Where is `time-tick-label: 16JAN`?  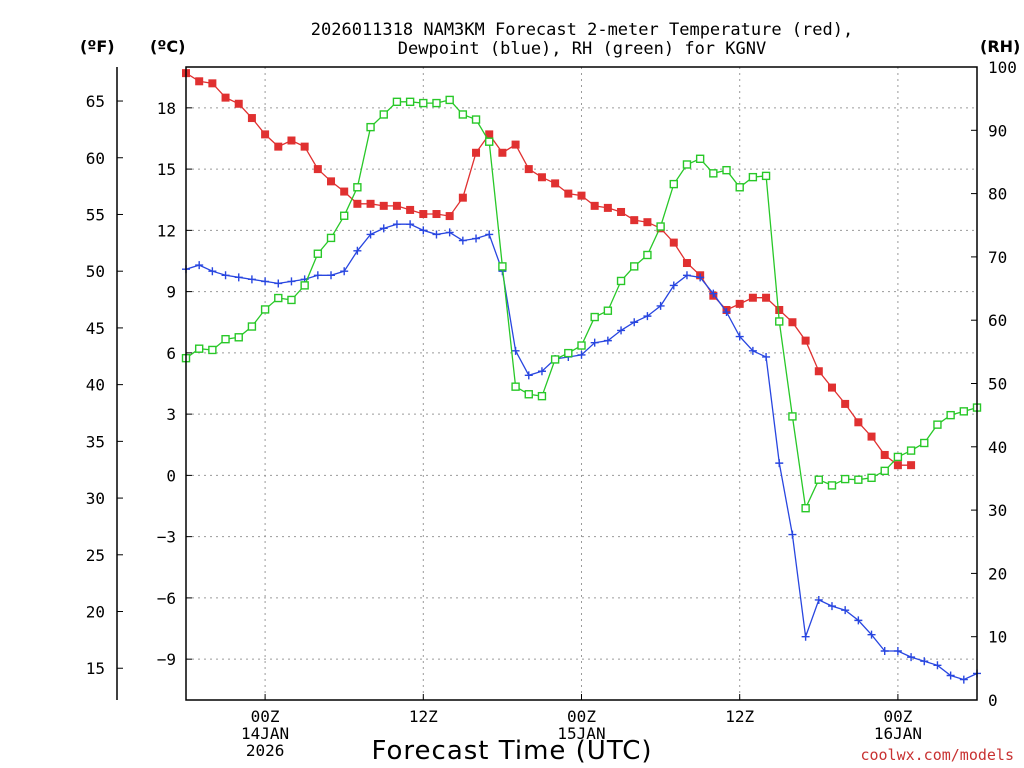
time-tick-label: 16JAN is located at coordinates (898, 733).